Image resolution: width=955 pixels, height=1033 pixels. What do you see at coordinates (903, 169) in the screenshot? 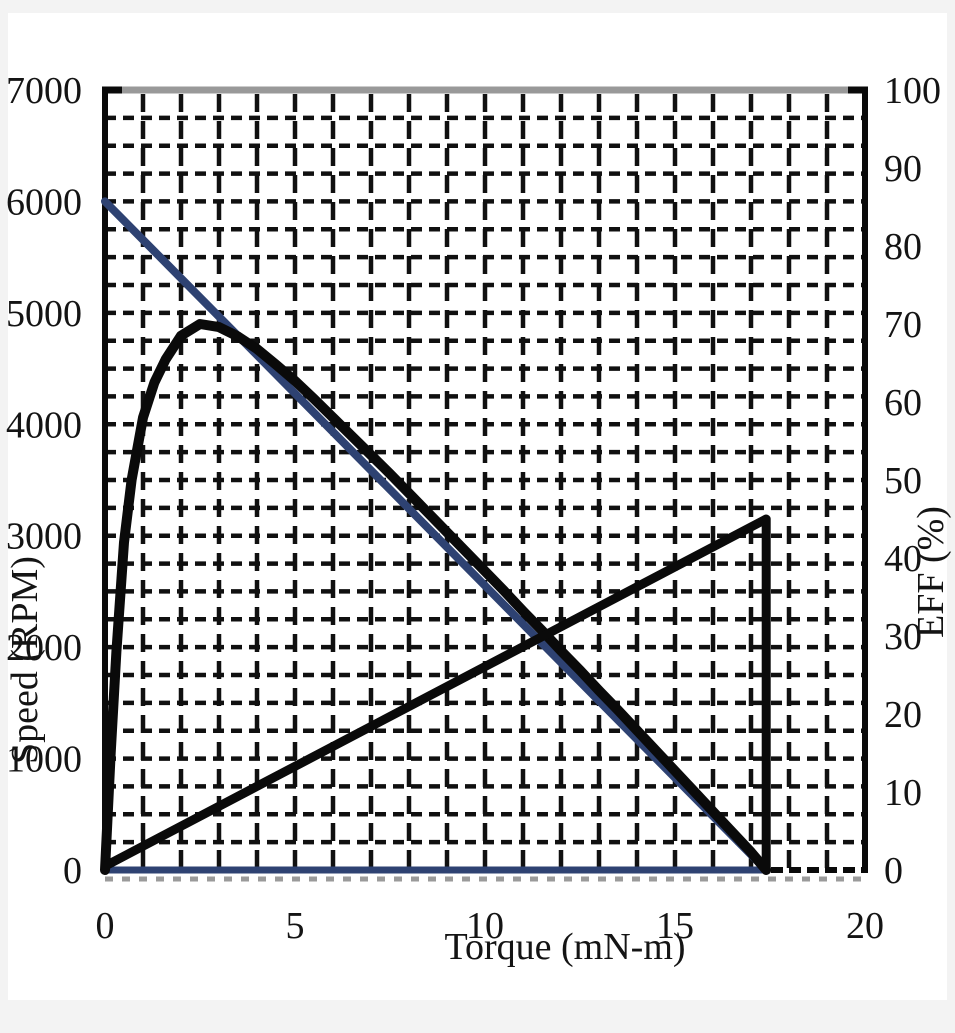
I see `y-right-tick-label: 90` at bounding box center [903, 169].